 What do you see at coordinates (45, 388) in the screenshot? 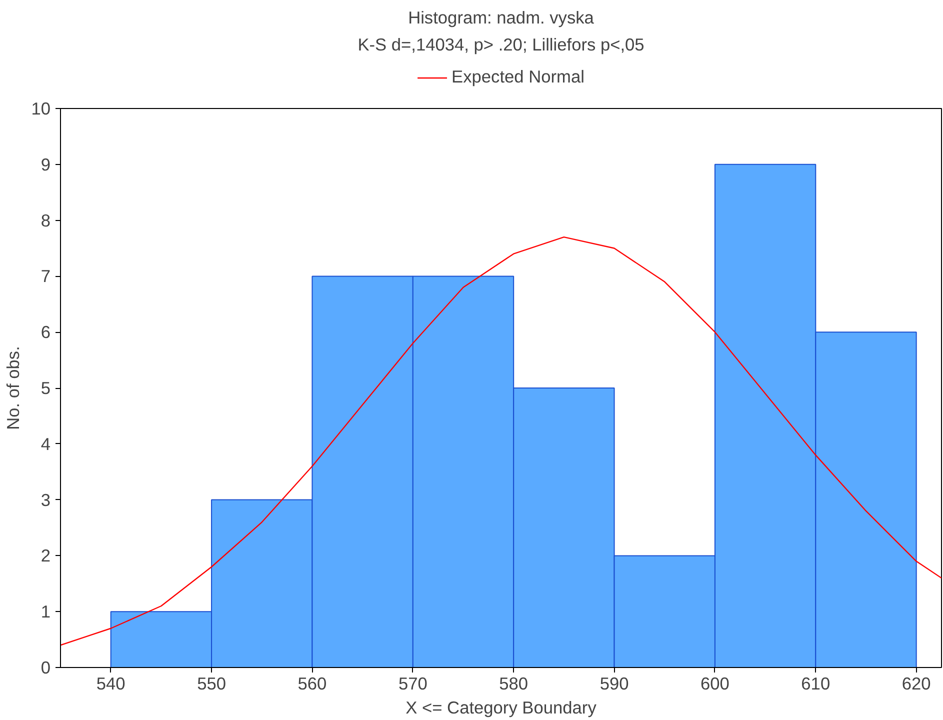
I see `y-tick-label: 5` at bounding box center [45, 388].